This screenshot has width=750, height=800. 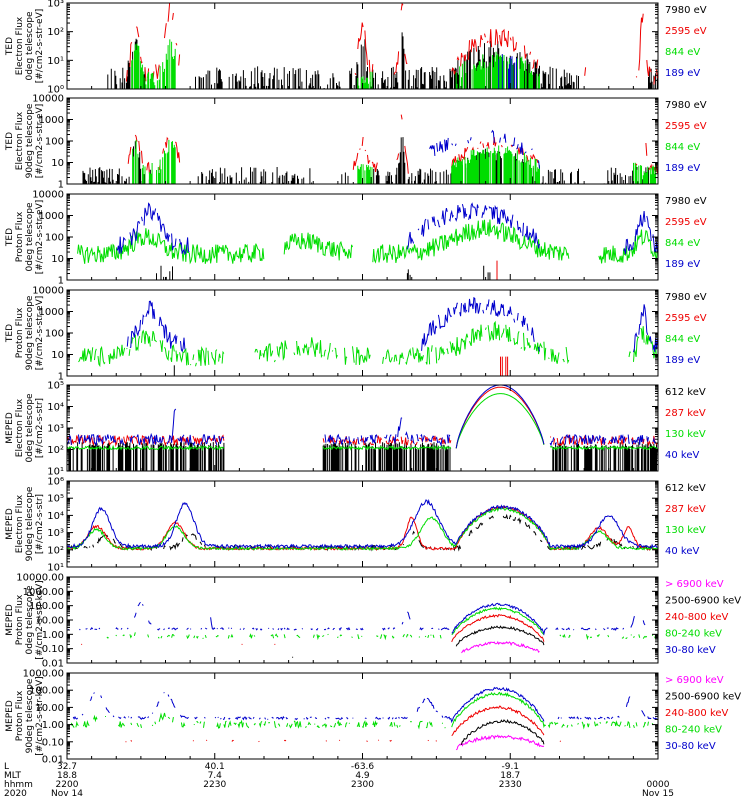 I want to click on x-row-label: L, so click(x=6, y=767).